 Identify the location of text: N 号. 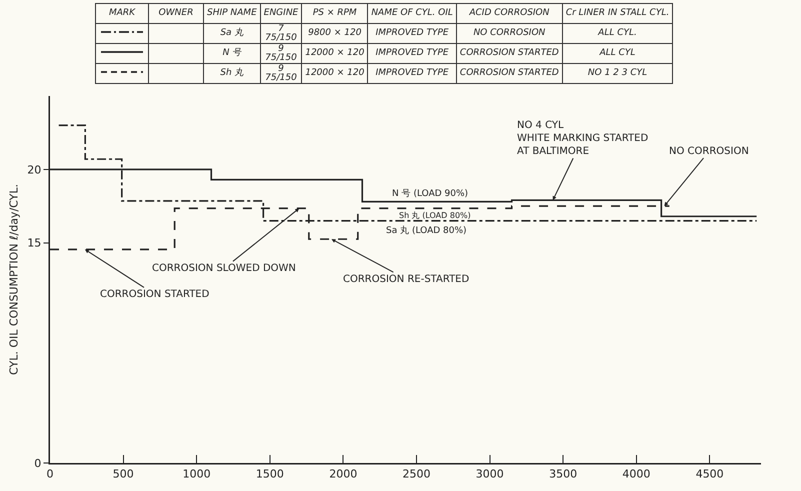
(232, 54).